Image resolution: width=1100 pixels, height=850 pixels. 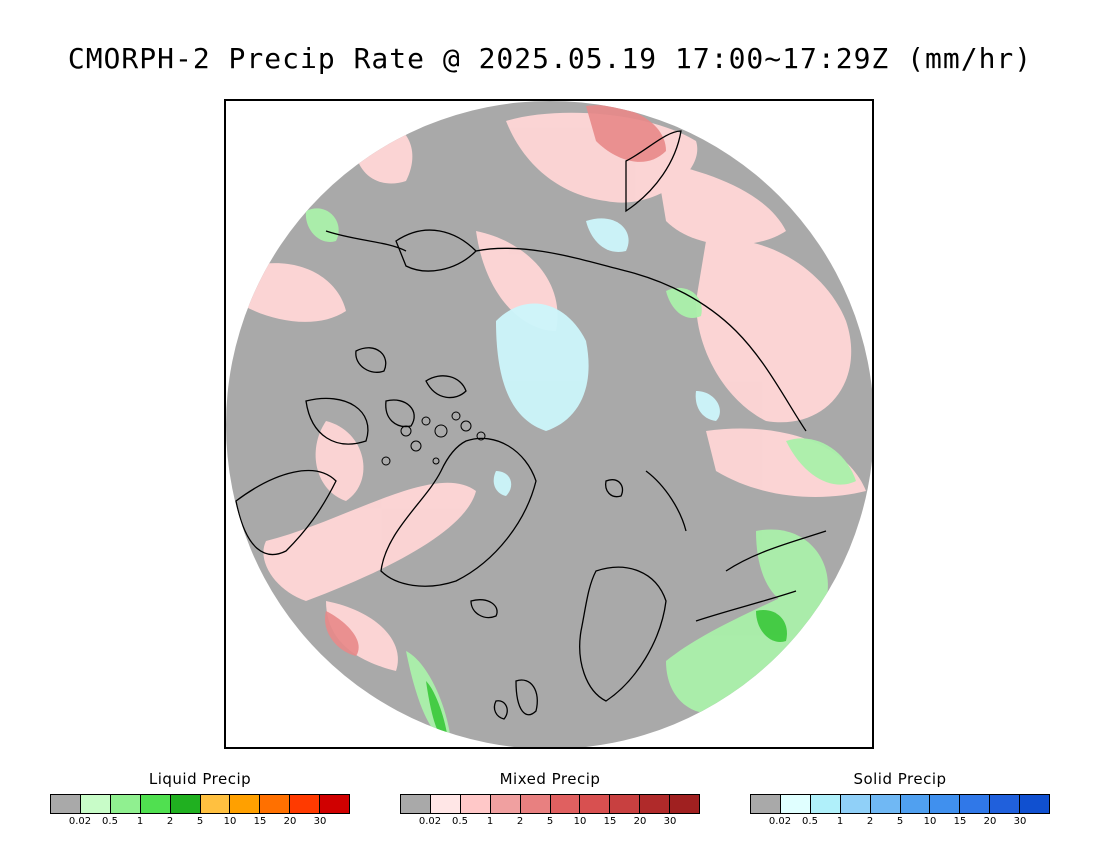 What do you see at coordinates (606, 675) in the screenshot?
I see `liquid-precip-moderate` at bounding box center [606, 675].